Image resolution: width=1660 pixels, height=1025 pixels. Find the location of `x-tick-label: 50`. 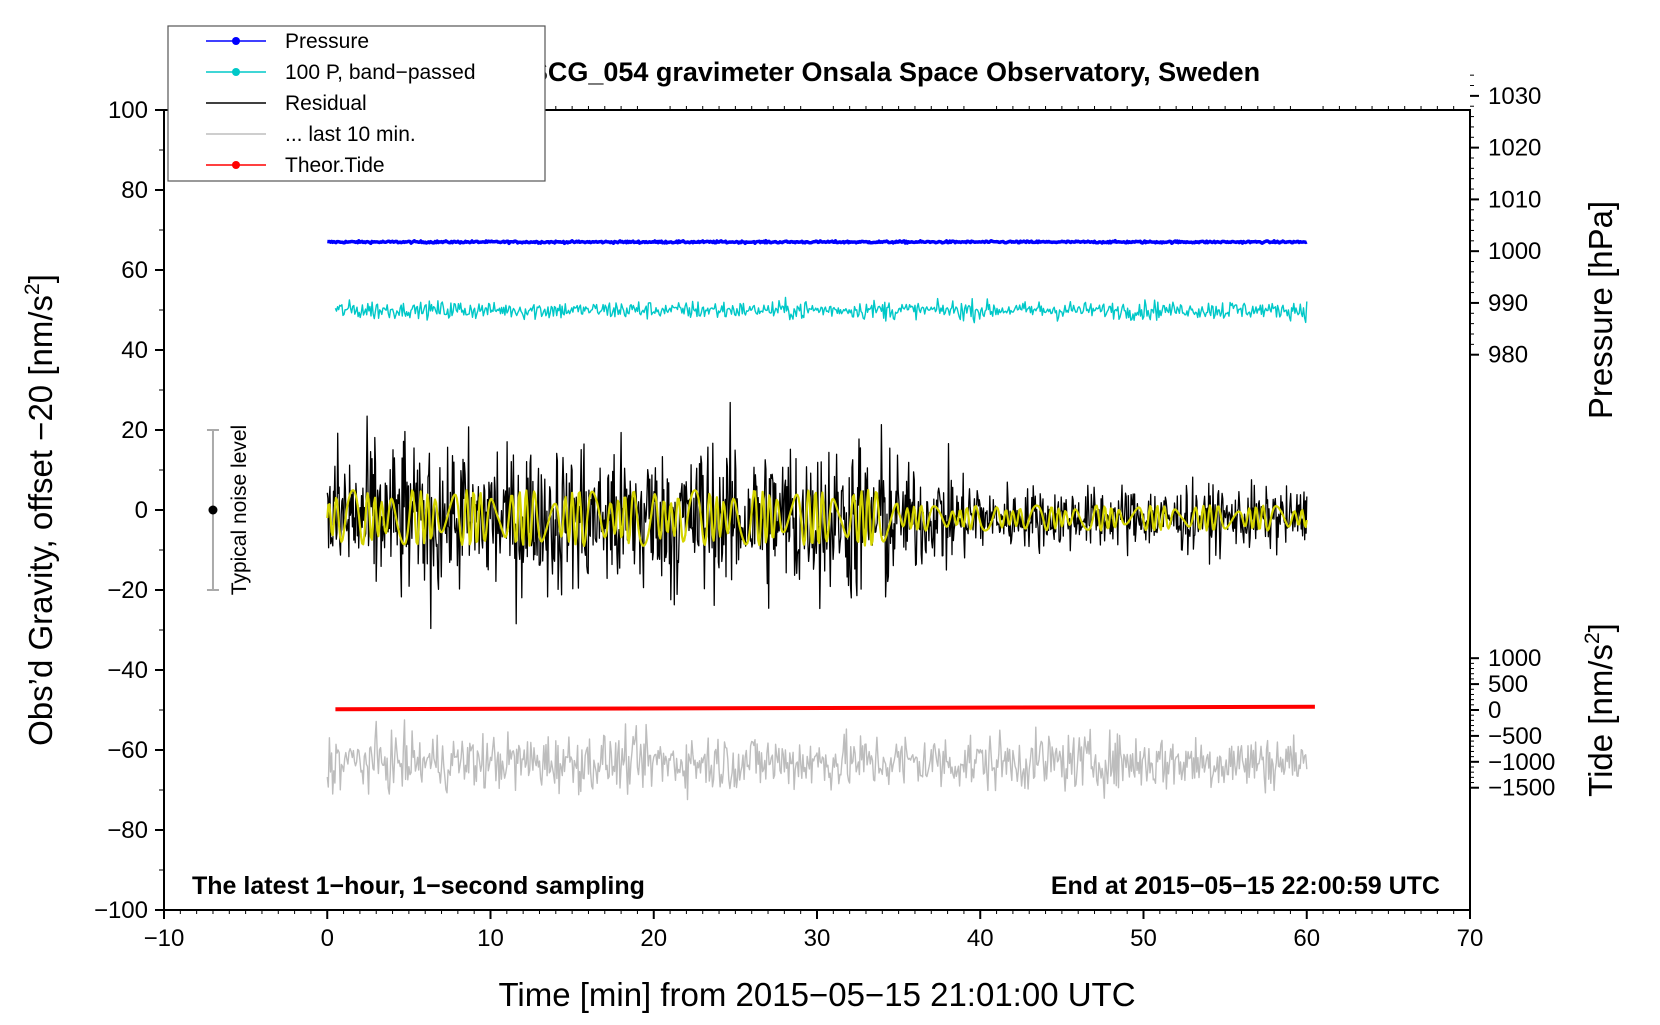

x-tick-label: 50 is located at coordinates (1143, 938).